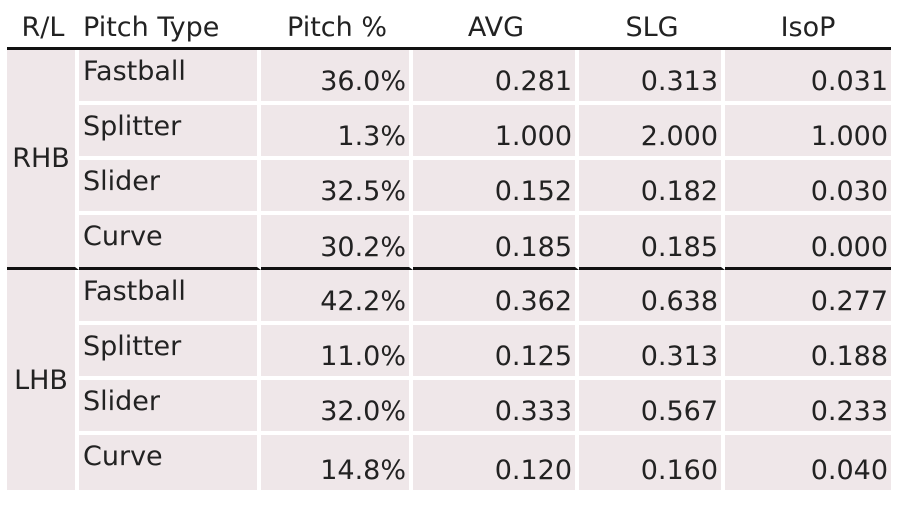  What do you see at coordinates (170, 29) in the screenshot?
I see `header-pitch-type: Pitch Type` at bounding box center [170, 29].